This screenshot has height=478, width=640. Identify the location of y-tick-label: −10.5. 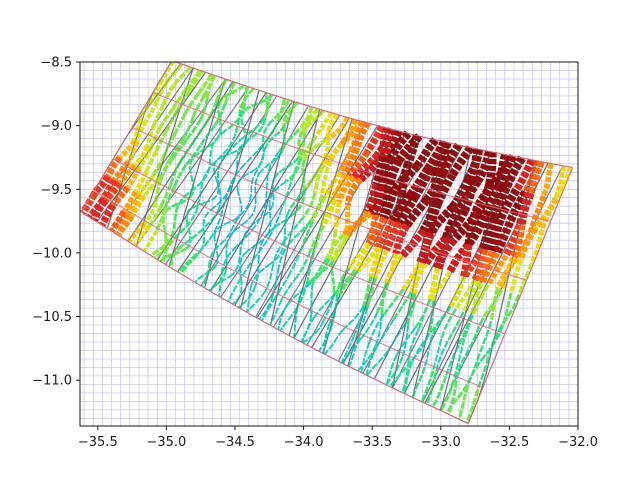
(52, 317).